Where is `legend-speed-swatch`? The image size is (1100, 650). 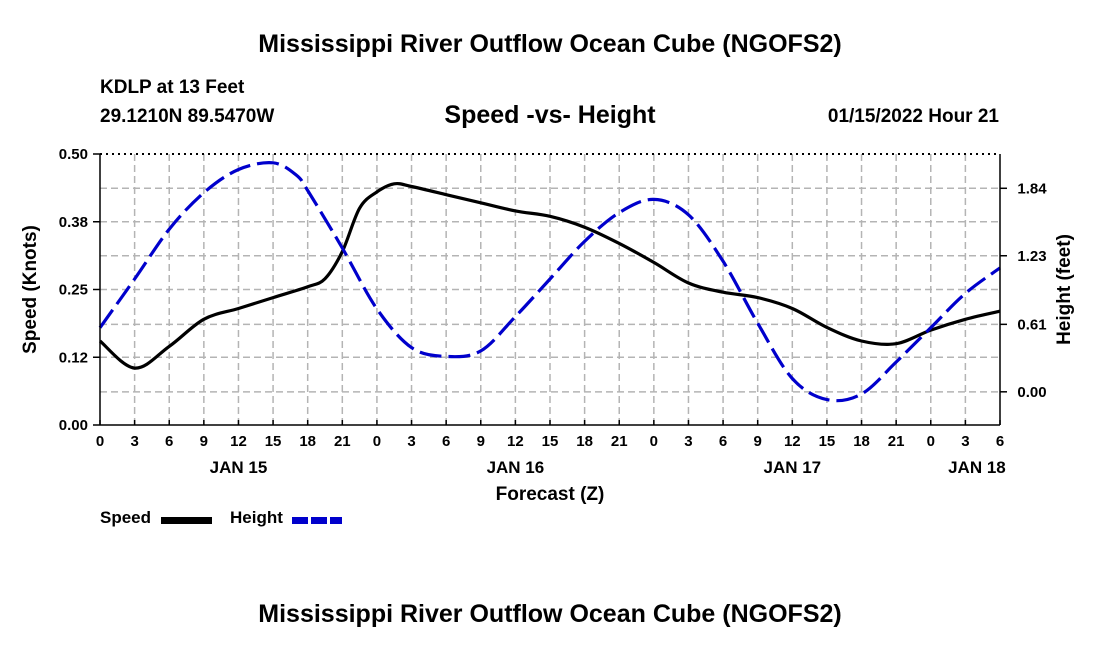 legend-speed-swatch is located at coordinates (186, 520).